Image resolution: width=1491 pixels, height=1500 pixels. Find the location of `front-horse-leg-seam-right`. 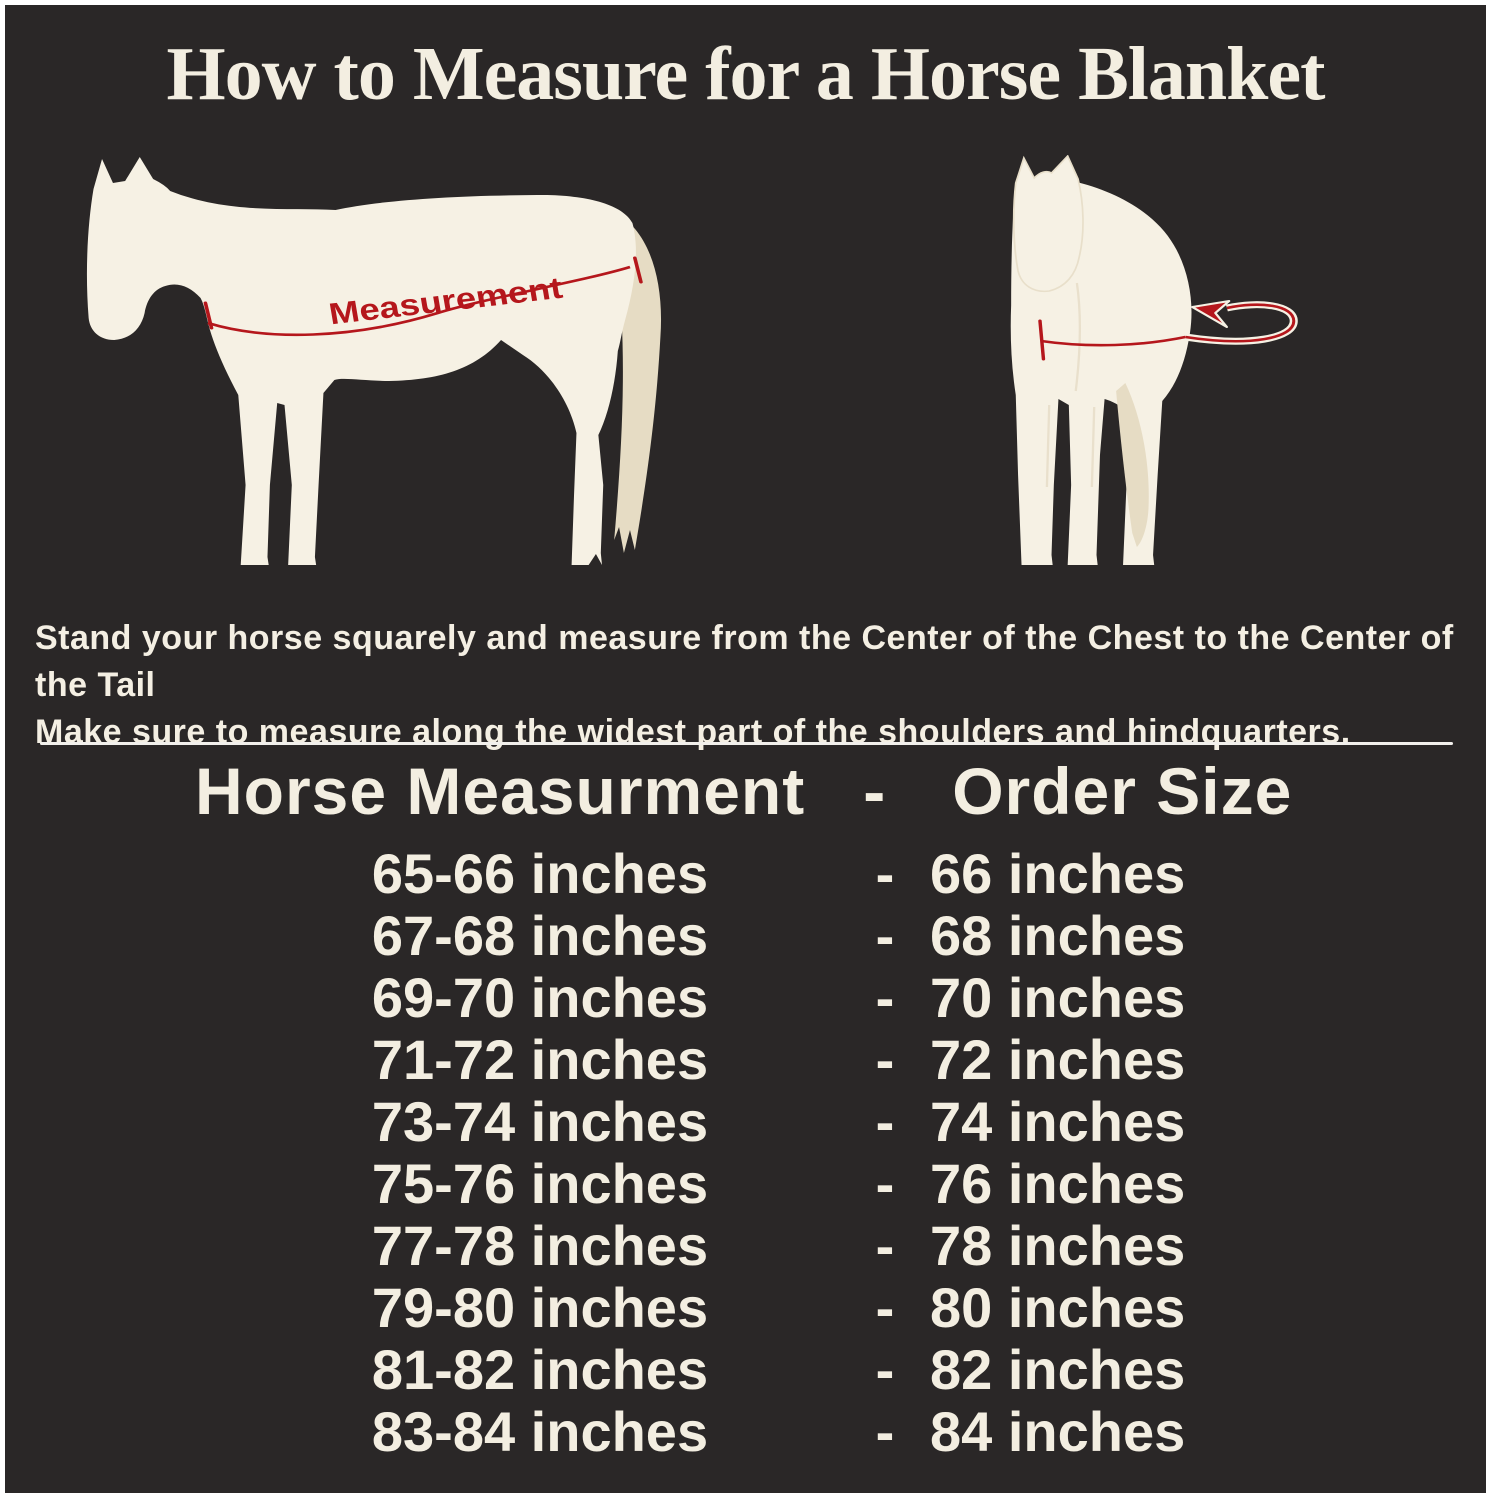

front-horse-leg-seam-right is located at coordinates (1093, 447).